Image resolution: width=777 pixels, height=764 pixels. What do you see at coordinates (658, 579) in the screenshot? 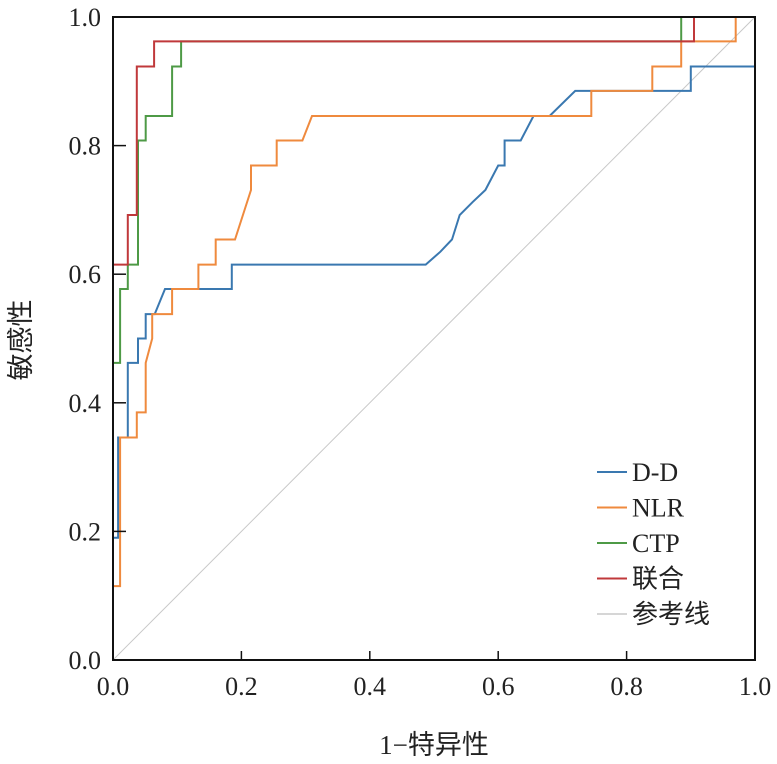
I see `legend-label: 联合` at bounding box center [658, 579].